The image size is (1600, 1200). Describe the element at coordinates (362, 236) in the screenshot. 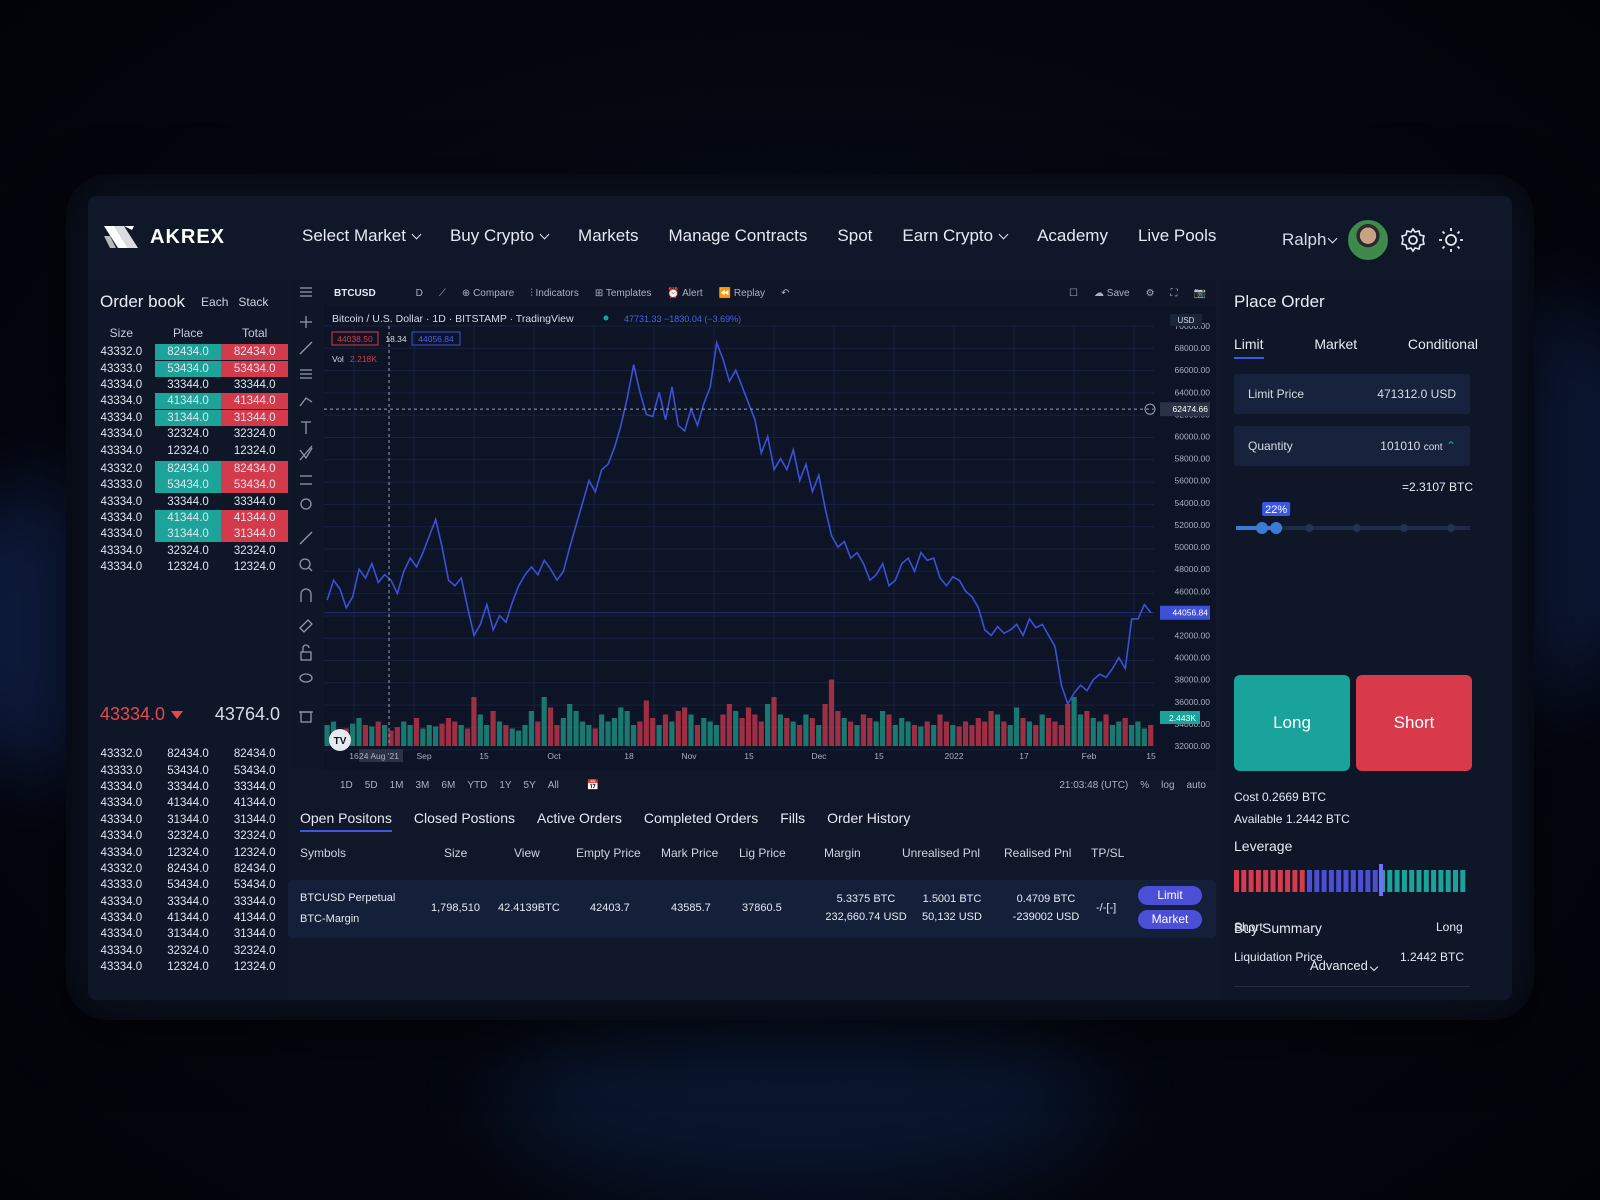

I see `nav-item-select-market: Select Market` at that location.